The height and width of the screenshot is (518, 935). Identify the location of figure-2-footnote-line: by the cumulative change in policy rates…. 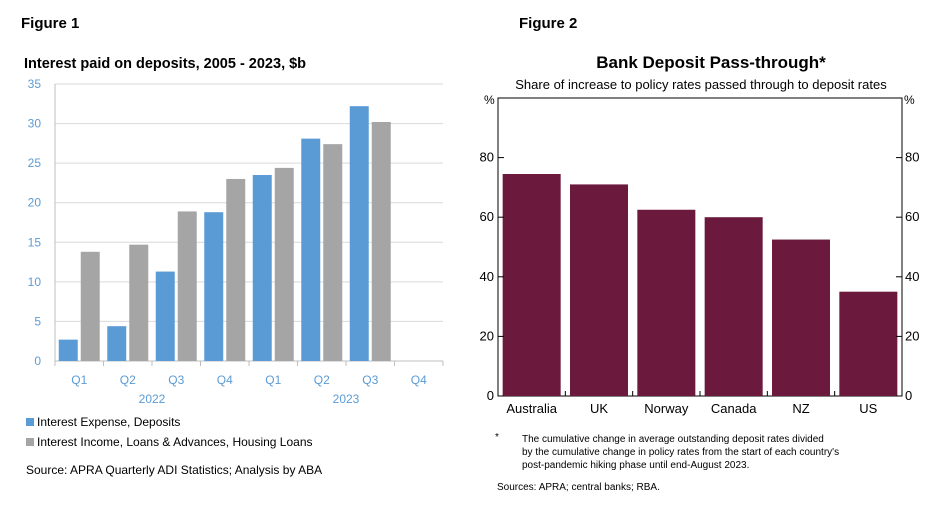
(680, 452).